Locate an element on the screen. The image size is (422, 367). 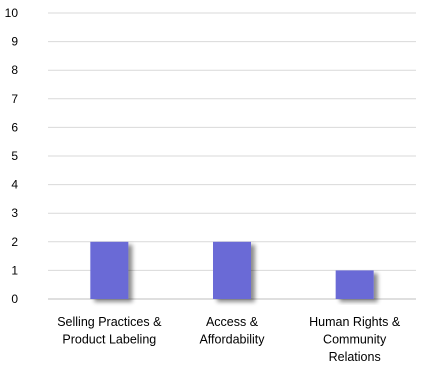
y-tick-label: 5 is located at coordinates (14, 156).